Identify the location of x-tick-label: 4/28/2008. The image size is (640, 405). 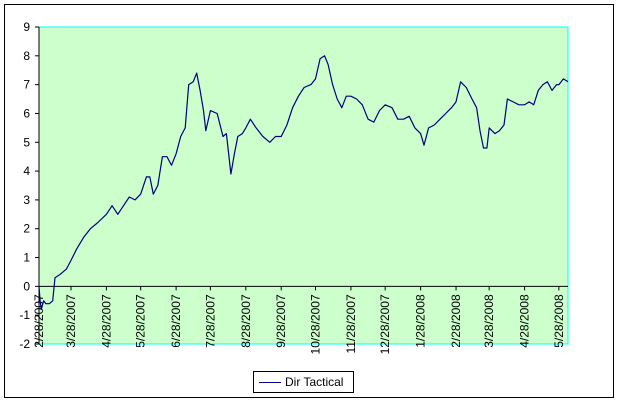
(525, 321).